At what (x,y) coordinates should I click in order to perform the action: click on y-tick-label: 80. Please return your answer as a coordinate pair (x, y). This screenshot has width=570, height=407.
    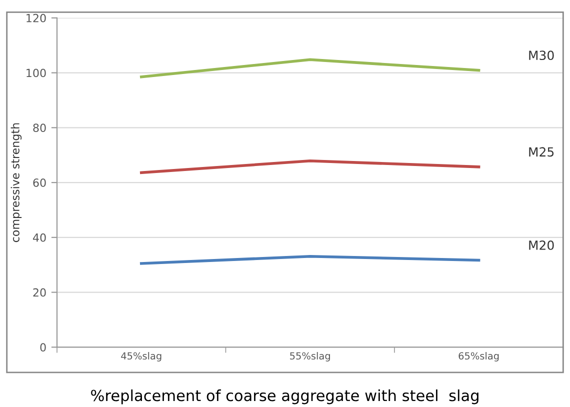
    Looking at the image, I should click on (39, 128).